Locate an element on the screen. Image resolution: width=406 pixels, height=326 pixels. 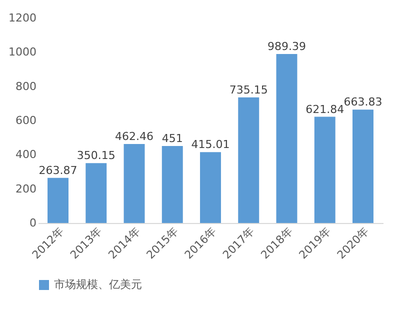
y-tick-label: 1000 is located at coordinates (22, 52).